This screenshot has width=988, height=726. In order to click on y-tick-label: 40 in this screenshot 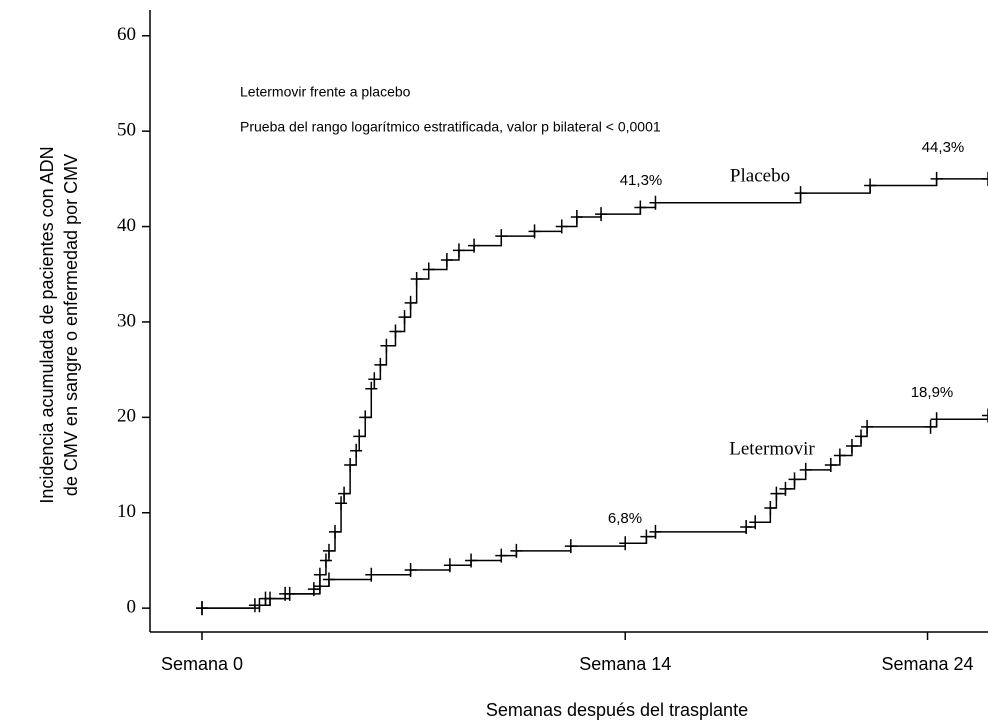, I will do `click(126, 225)`.